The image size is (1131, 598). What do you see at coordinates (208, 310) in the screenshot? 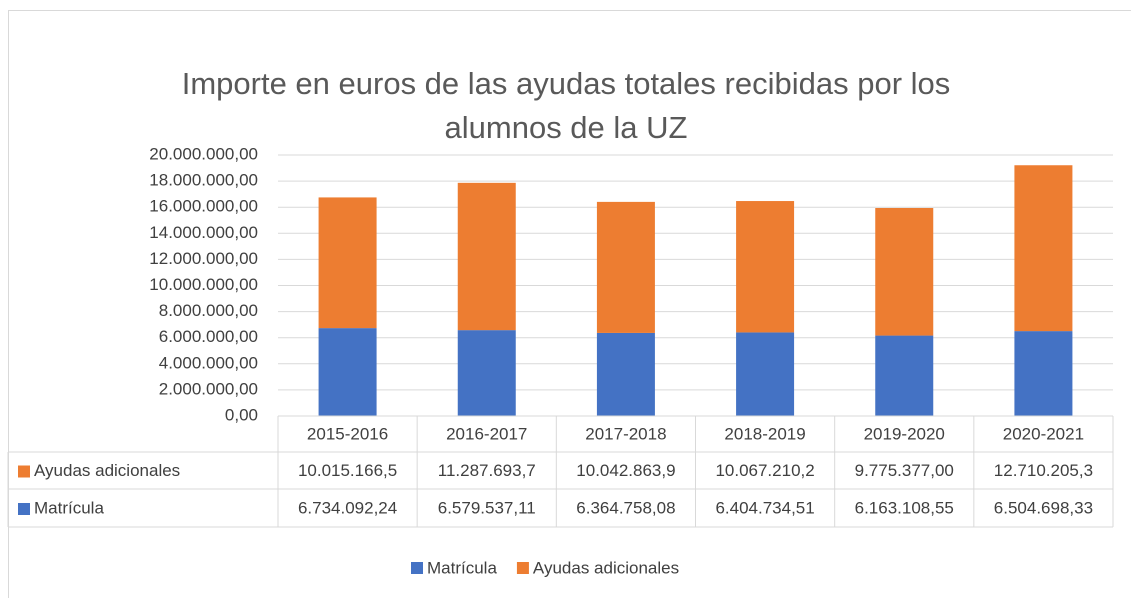
I see `y-tick-label: 8.000.000,00` at bounding box center [208, 310].